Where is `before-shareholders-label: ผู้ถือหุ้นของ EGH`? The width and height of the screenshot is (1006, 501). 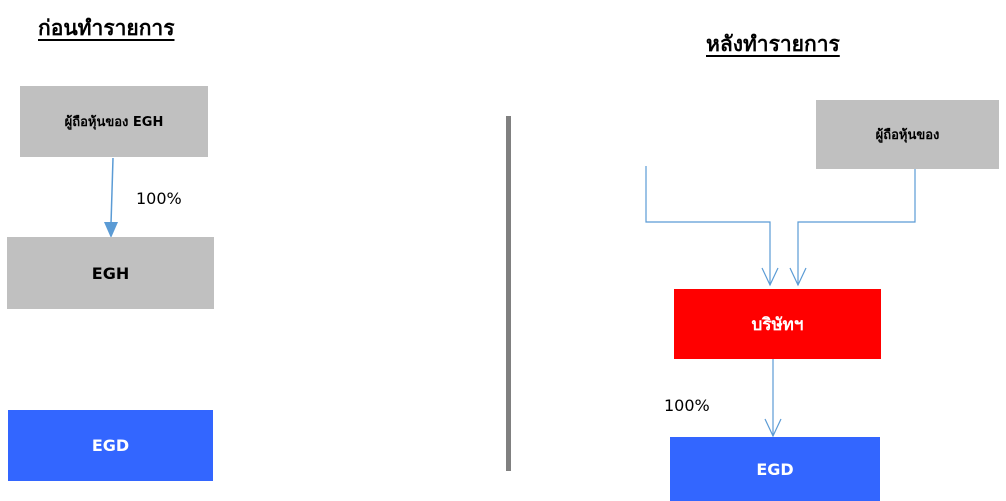 before-shareholders-label: ผู้ถือหุ้นของ EGH is located at coordinates (114, 122).